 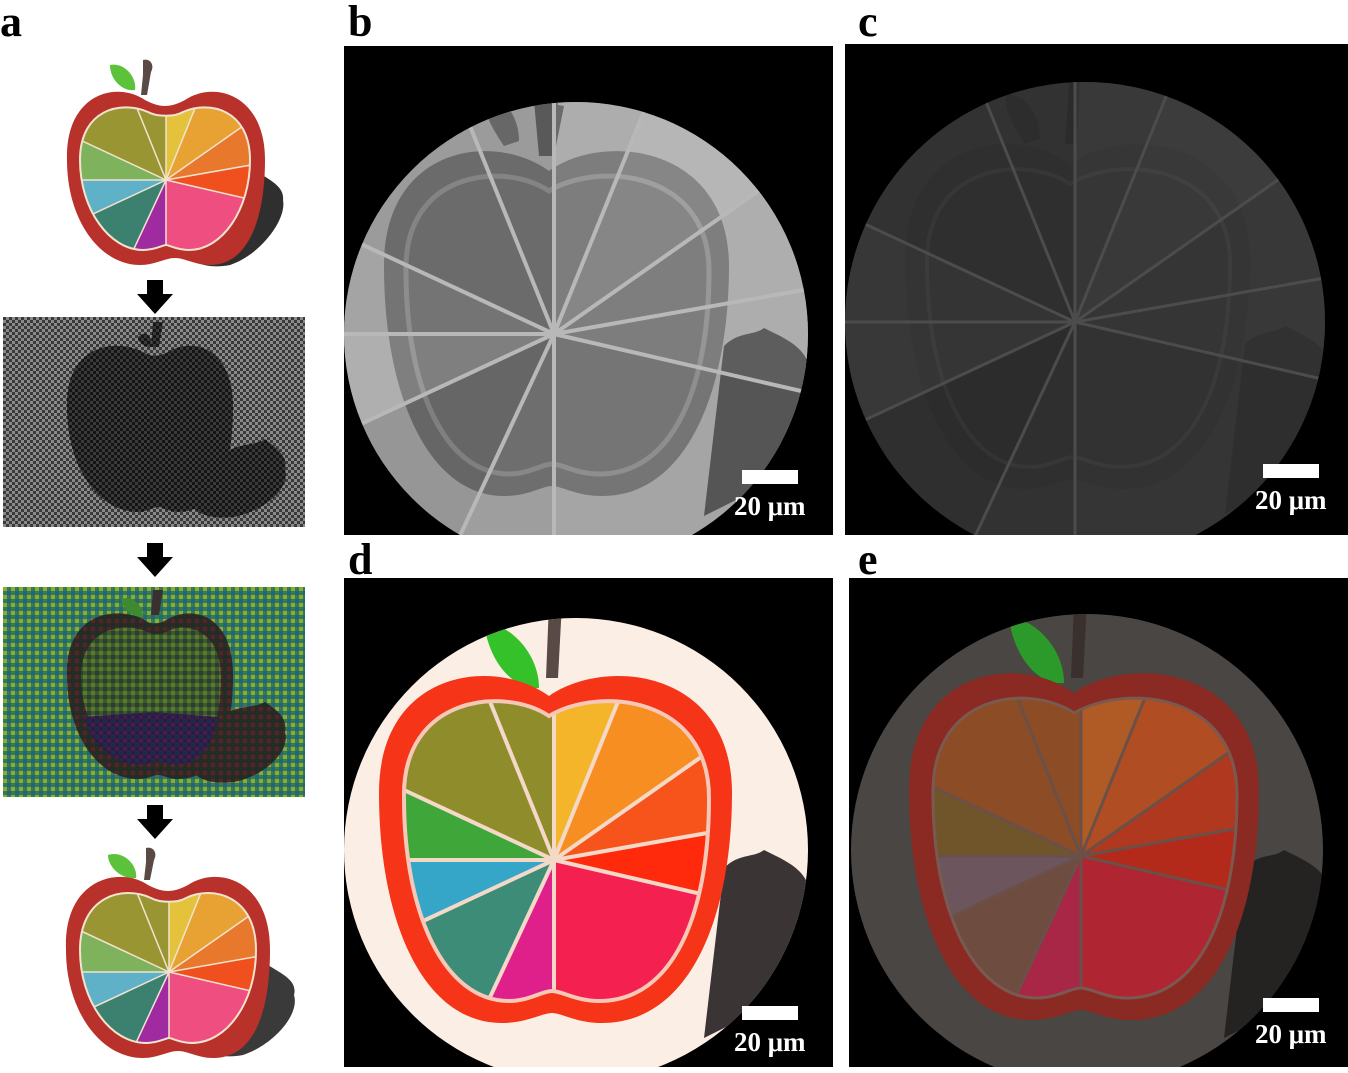 I want to click on panel-c-label: c, so click(x=868, y=23).